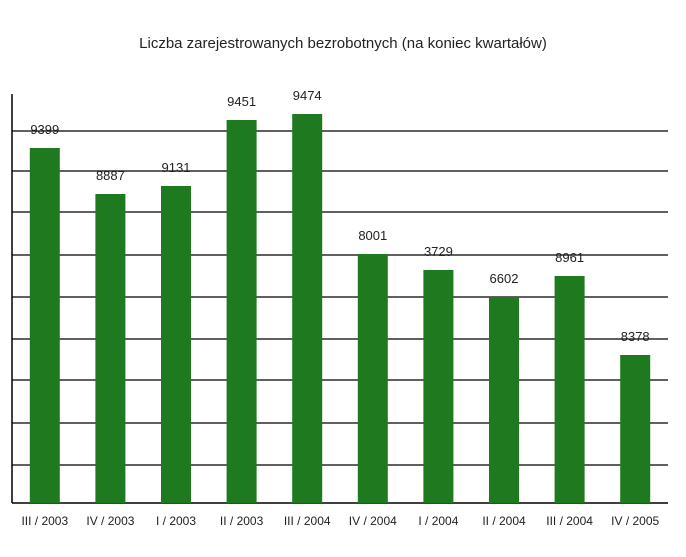  What do you see at coordinates (307, 95) in the screenshot?
I see `bar-value-label: 9474` at bounding box center [307, 95].